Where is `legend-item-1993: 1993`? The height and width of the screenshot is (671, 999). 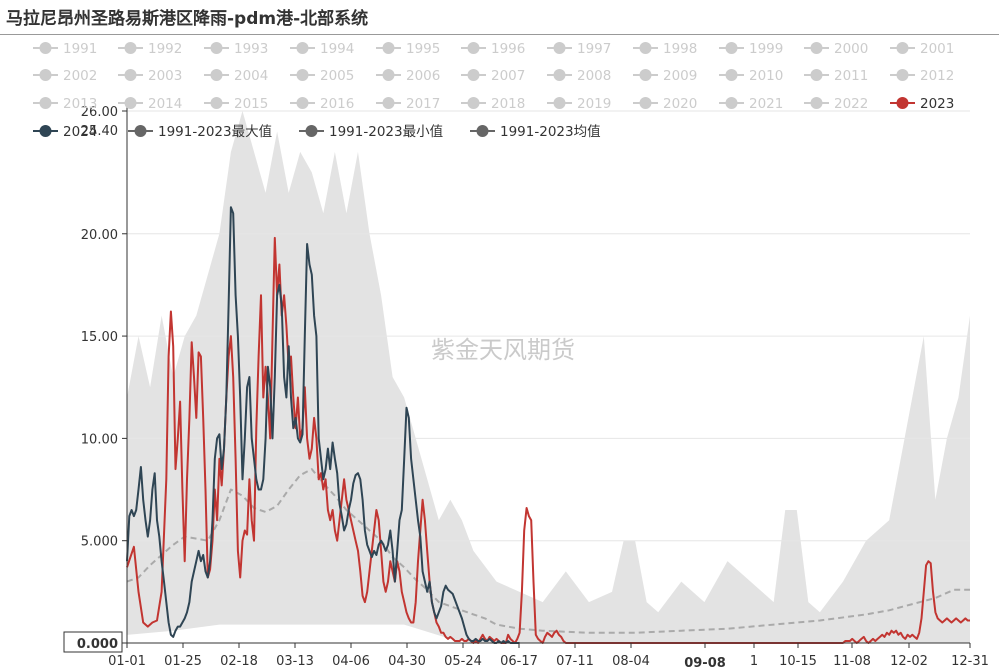 legend-item-1993: 1993 is located at coordinates (236, 49).